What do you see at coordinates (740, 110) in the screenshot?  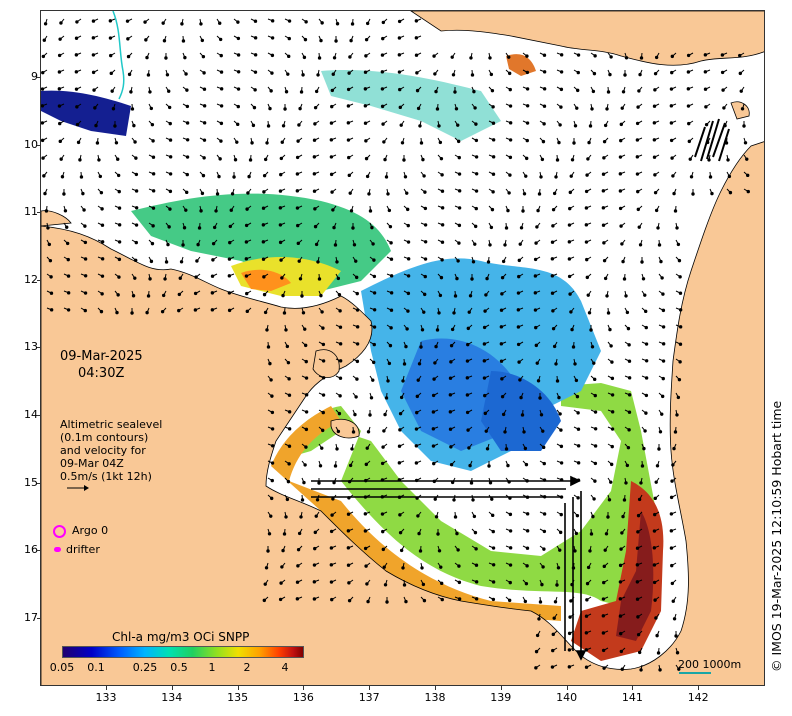 I see `land-png-island` at bounding box center [740, 110].